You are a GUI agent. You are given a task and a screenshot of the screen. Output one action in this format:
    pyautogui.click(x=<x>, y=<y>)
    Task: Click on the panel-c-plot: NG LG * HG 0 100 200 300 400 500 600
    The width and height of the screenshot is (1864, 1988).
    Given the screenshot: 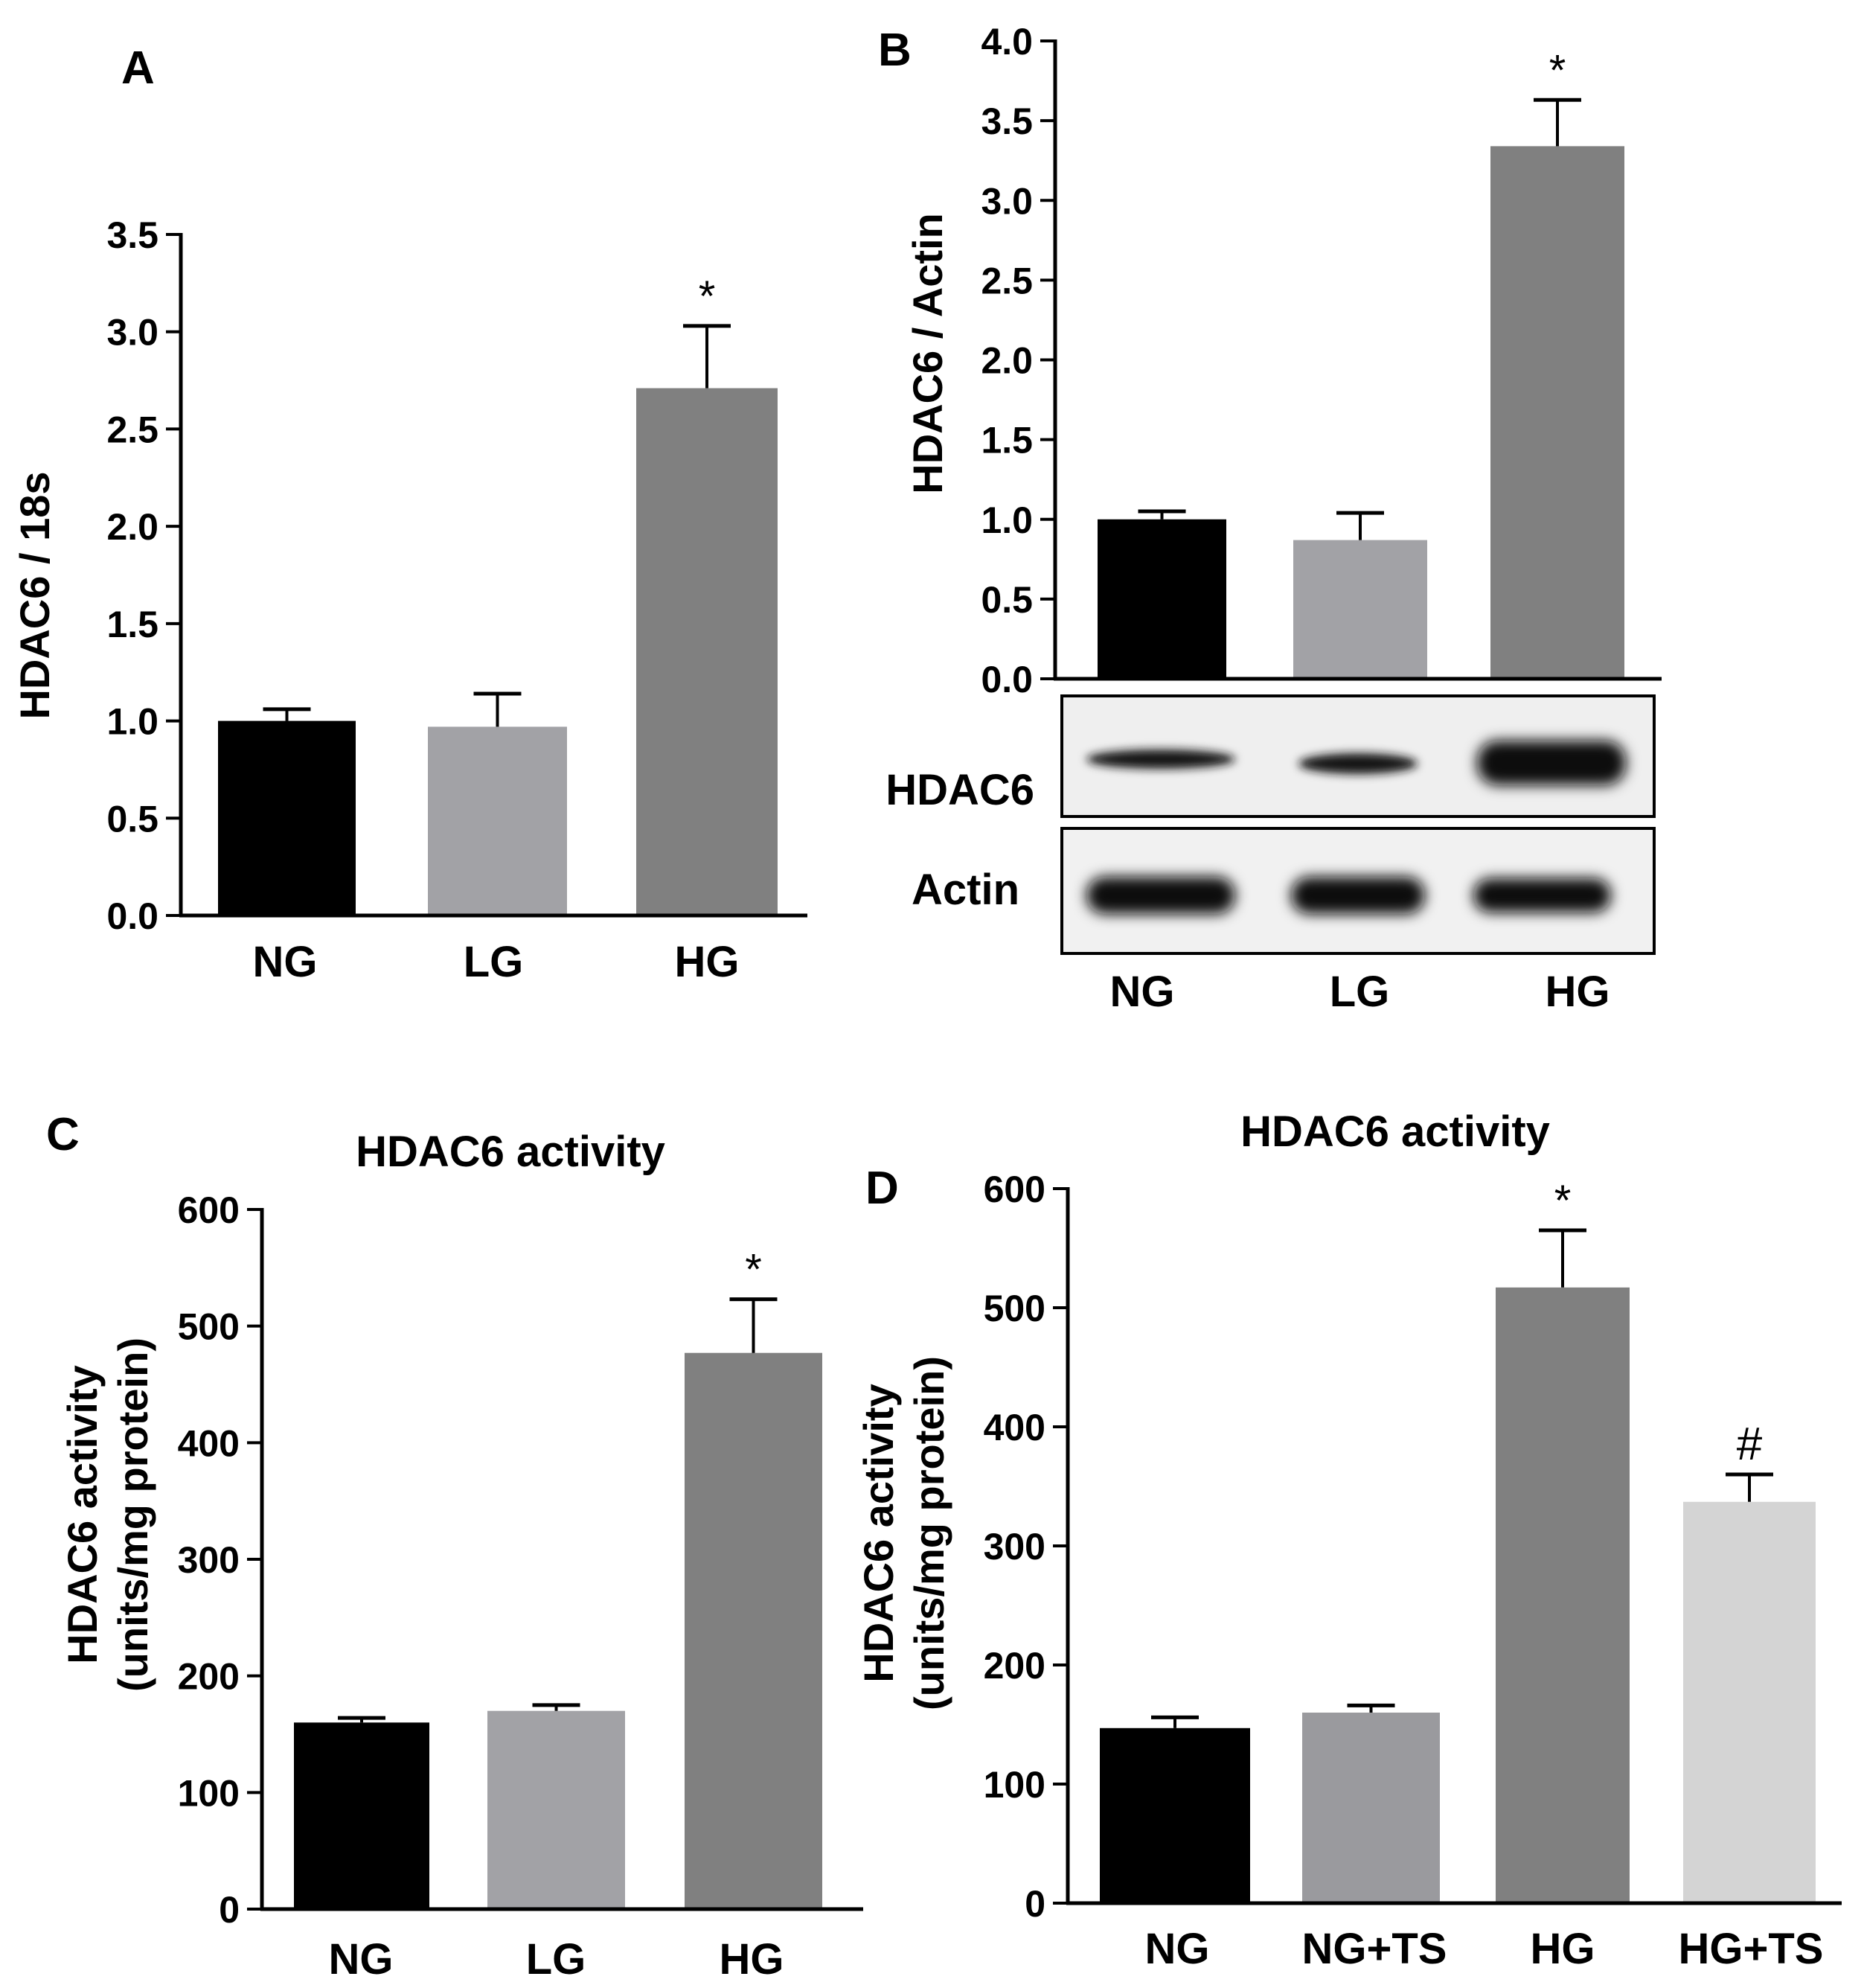 What is the action you would take?
    pyautogui.click(x=520, y=1586)
    